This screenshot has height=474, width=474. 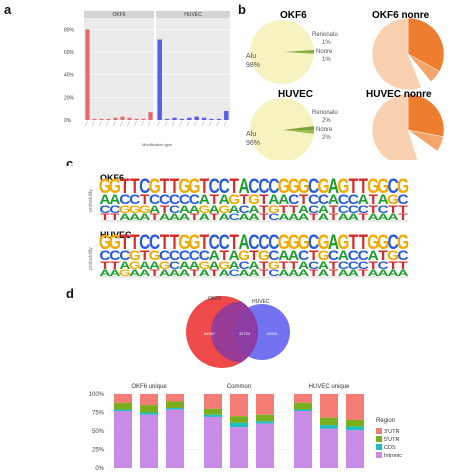 I want to click on panel-d-legend-label: Intronic, so click(x=393, y=456).